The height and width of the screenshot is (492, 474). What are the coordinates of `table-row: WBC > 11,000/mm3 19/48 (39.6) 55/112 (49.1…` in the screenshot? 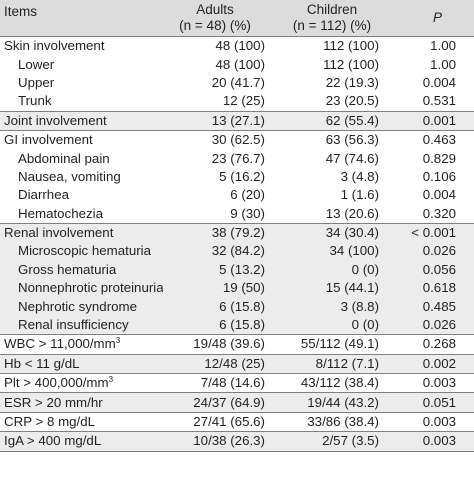 It's located at (237, 344).